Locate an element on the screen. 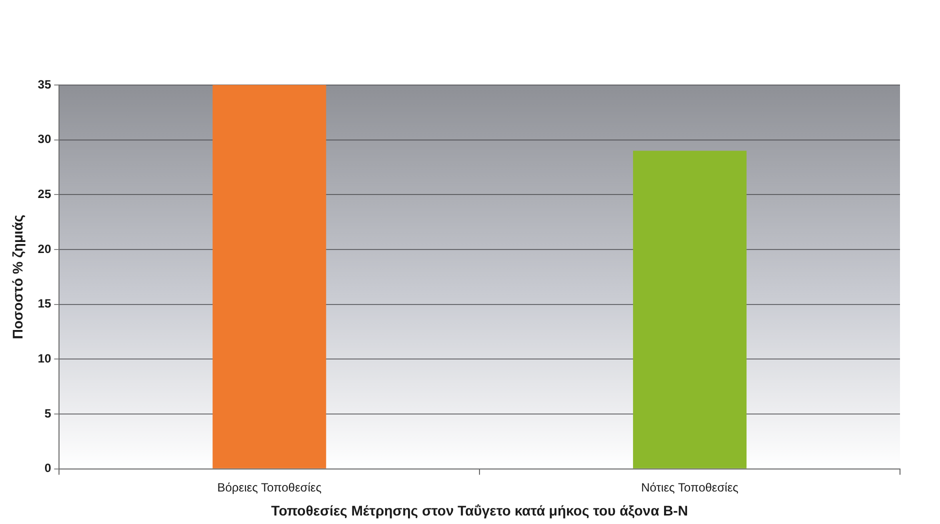 This screenshot has width=940, height=524. x-tick-label: Νότιες Τοποθεσίες is located at coordinates (690, 487).